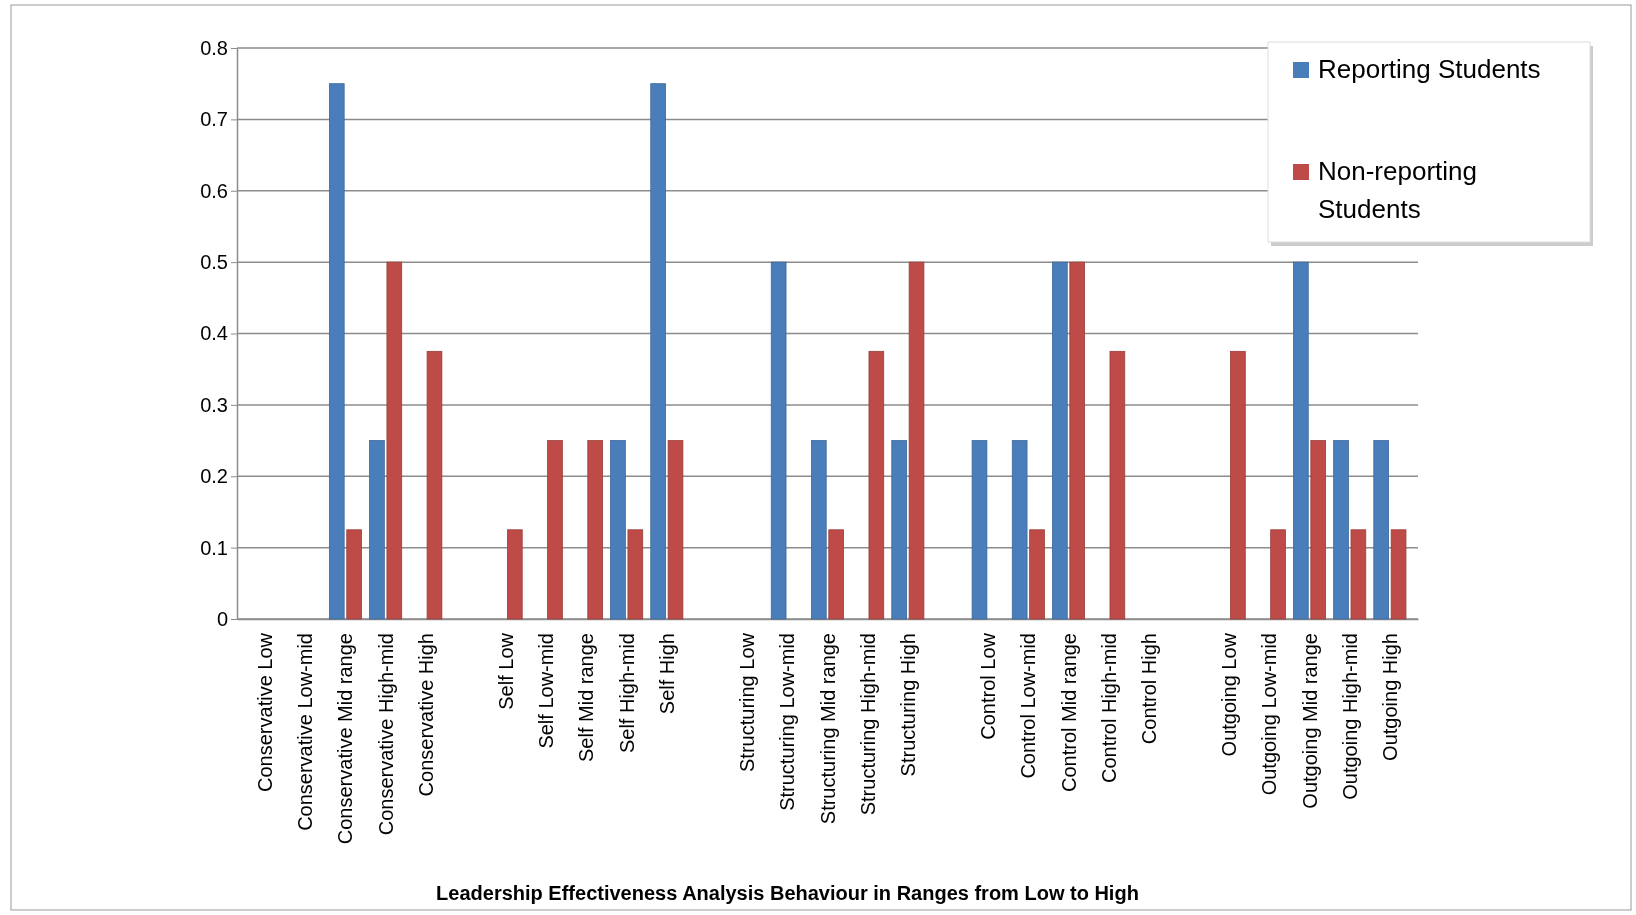 The height and width of the screenshot is (915, 1636). Describe the element at coordinates (265, 712) in the screenshot. I see `x-tick-label: Conservative Low` at that location.